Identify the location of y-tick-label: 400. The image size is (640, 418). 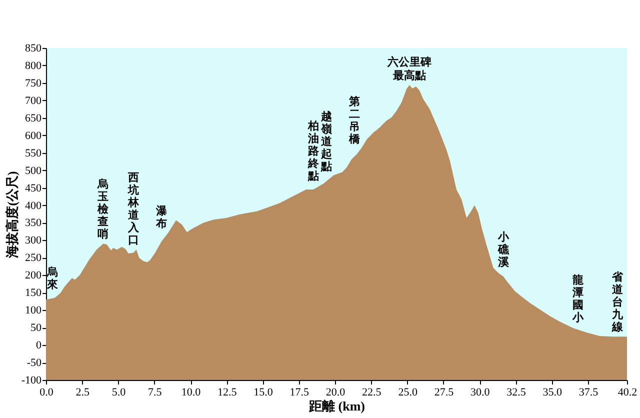
(33, 206).